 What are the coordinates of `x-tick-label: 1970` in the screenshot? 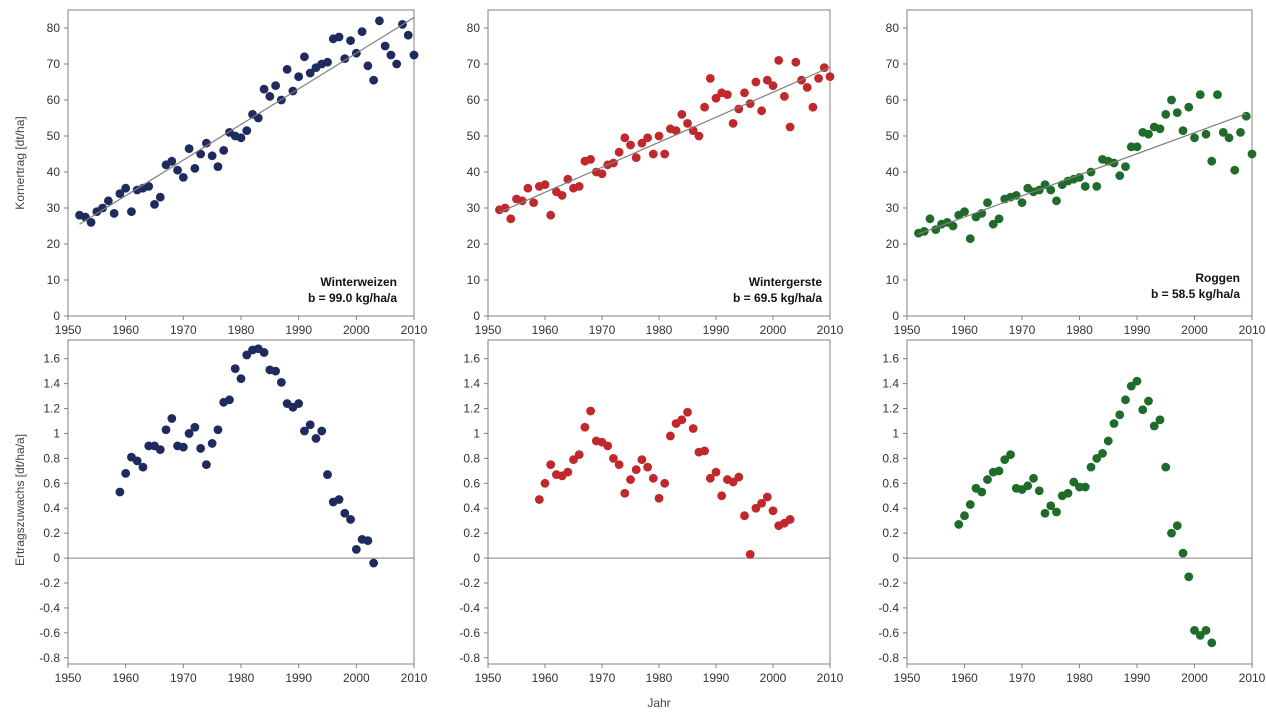 It's located at (1022, 678).